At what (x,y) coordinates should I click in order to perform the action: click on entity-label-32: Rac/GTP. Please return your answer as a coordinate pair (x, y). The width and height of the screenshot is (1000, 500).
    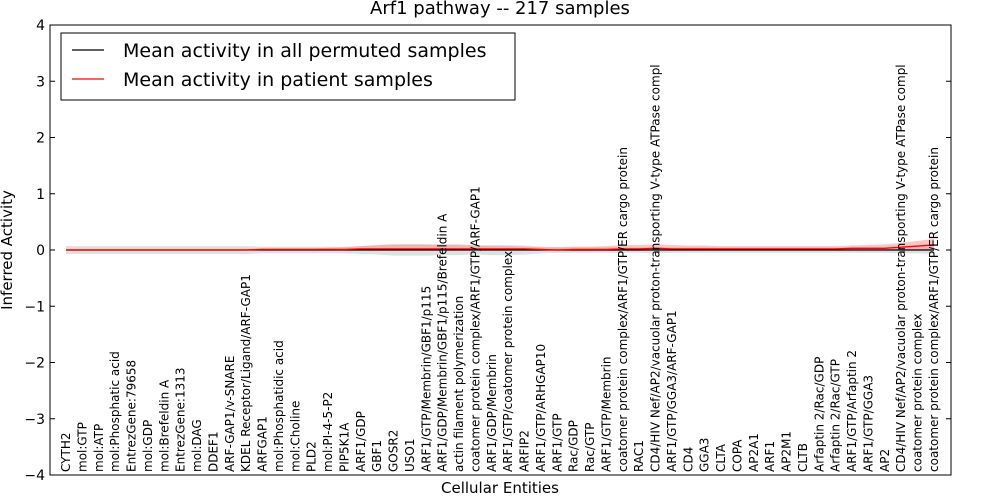
    Looking at the image, I should click on (590, 447).